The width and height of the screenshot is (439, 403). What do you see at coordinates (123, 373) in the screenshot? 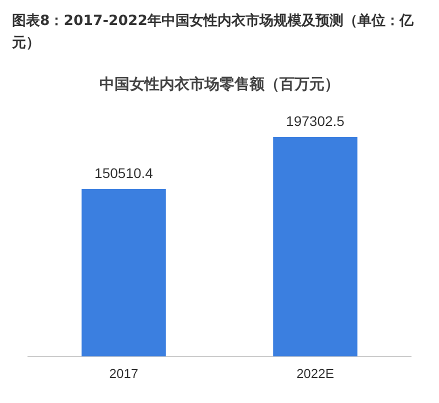
I see `x-tick-label: 2017` at bounding box center [123, 373].